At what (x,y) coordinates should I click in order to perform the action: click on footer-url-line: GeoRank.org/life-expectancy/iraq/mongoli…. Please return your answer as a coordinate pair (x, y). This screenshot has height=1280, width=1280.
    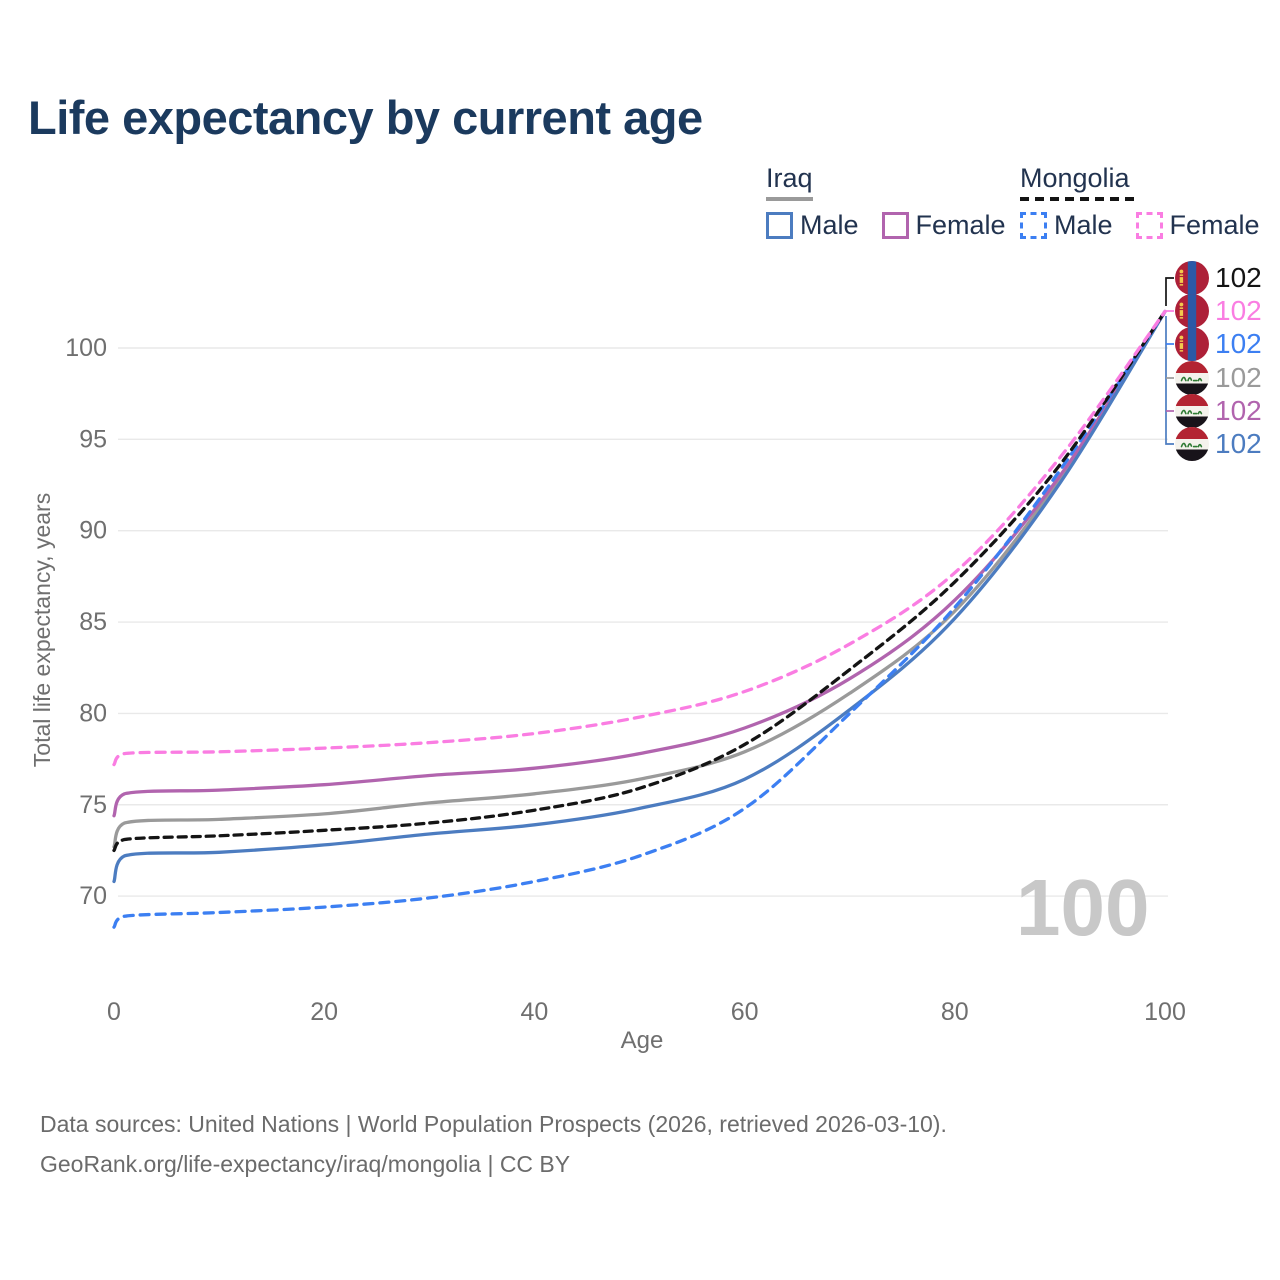
    Looking at the image, I should click on (305, 1164).